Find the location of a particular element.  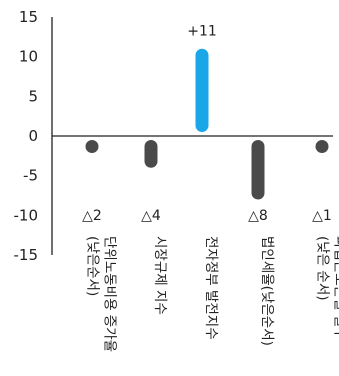

y-tick-label: -15 is located at coordinates (26, 255).